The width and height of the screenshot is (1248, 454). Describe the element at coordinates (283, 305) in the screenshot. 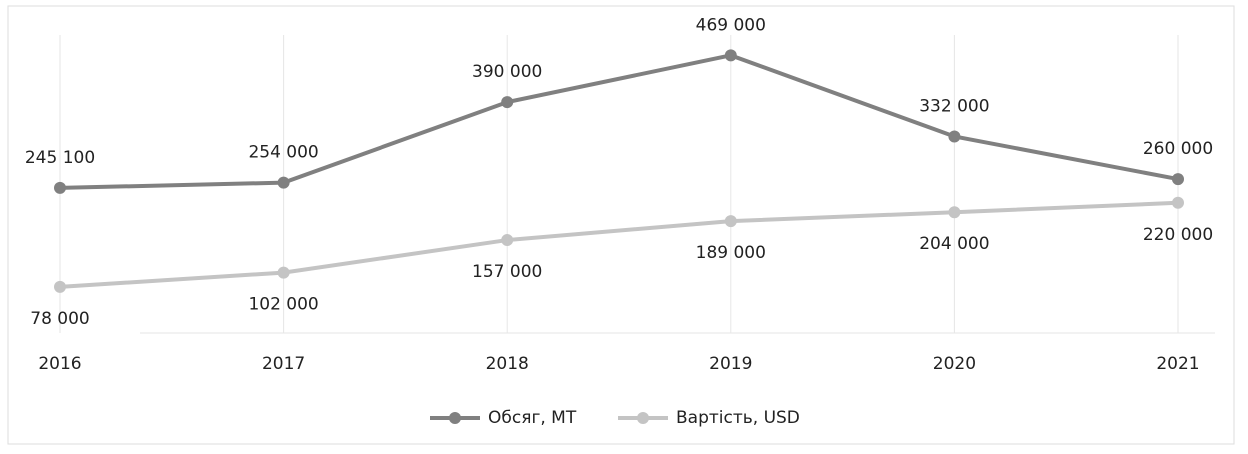

I see `data-label: 102 000` at that location.